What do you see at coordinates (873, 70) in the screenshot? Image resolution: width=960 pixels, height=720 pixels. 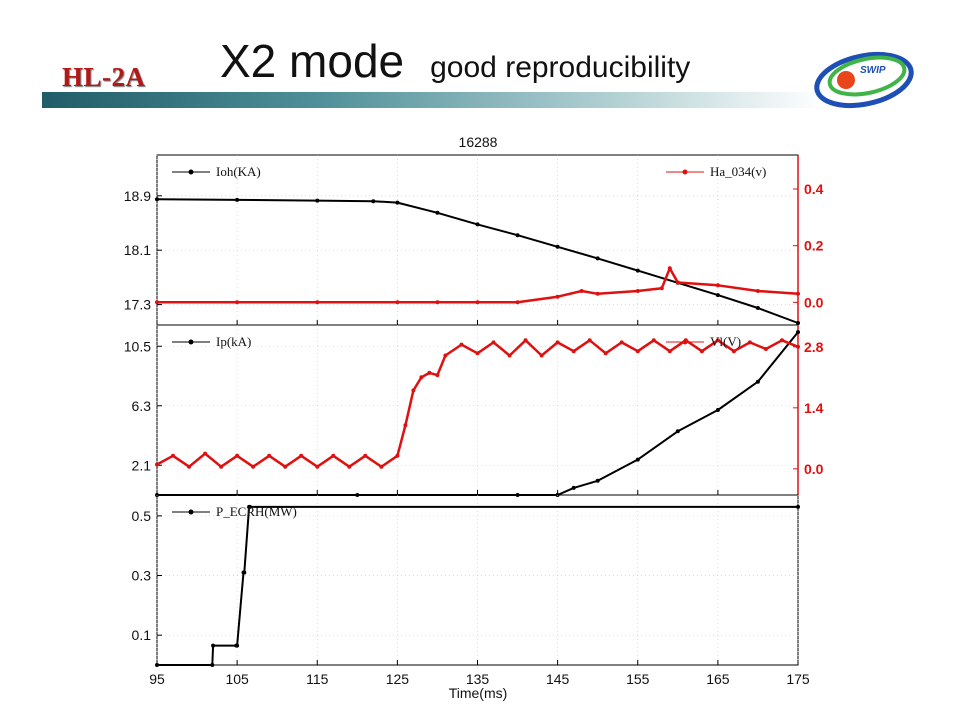 I see `swip-logo-text: SWIP` at bounding box center [873, 70].